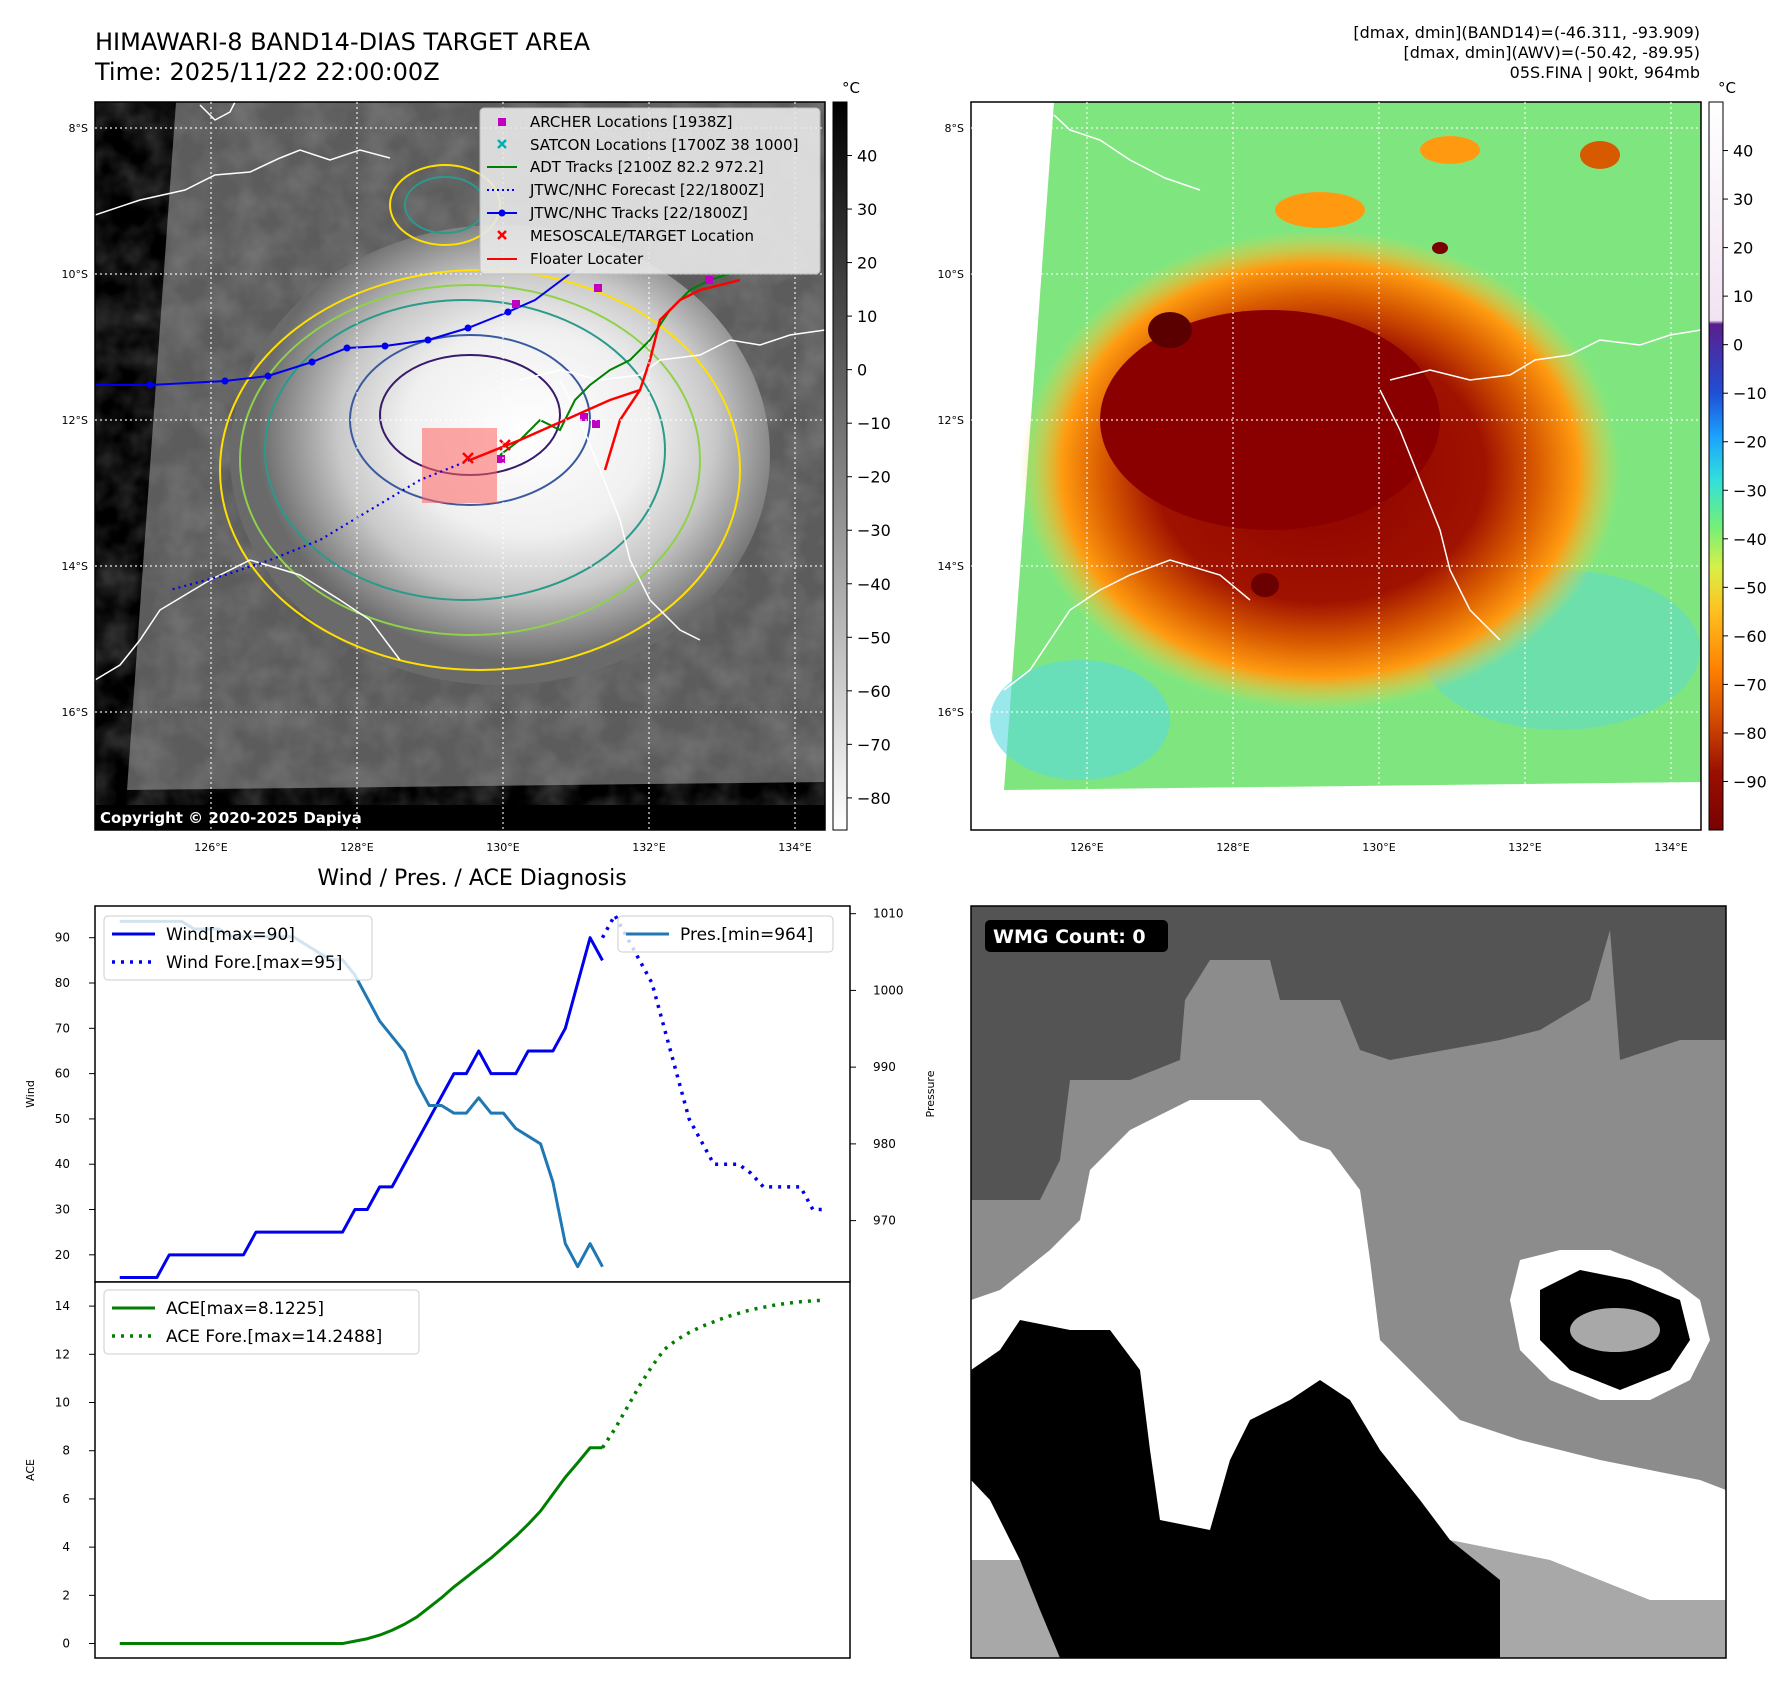  Describe the element at coordinates (460, 817) in the screenshot. I see `copyright-box` at that location.